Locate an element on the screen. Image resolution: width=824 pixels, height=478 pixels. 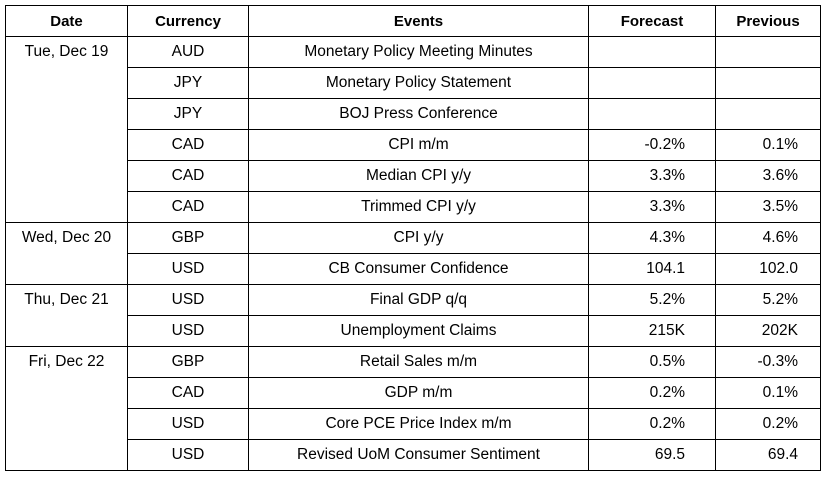
event-cell: BOJ Press Conference is located at coordinates (418, 114).